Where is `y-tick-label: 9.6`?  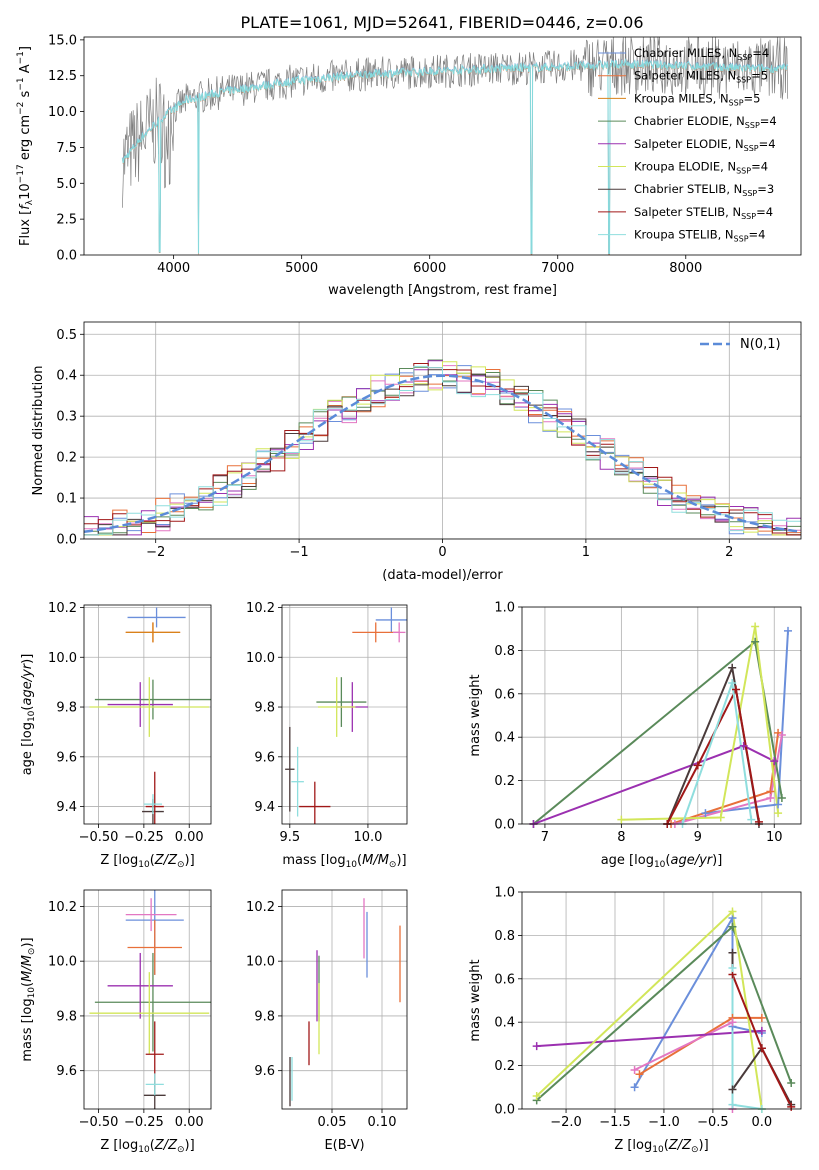
y-tick-label: 9.6 is located at coordinates (66, 757).